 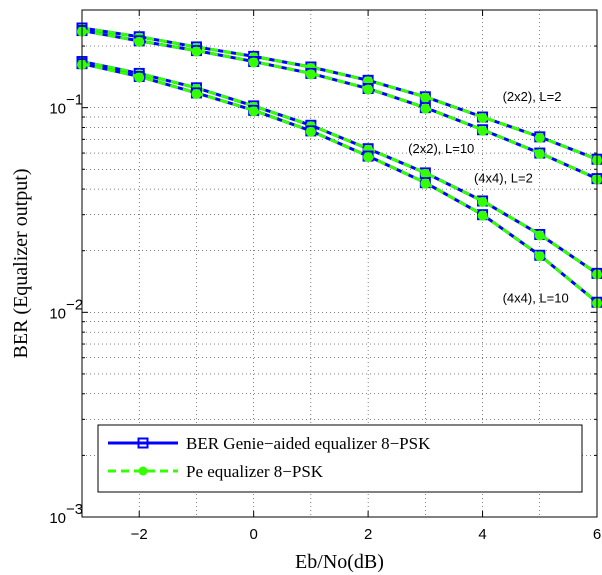 I want to click on x-tick-label: −2, so click(x=139, y=534).